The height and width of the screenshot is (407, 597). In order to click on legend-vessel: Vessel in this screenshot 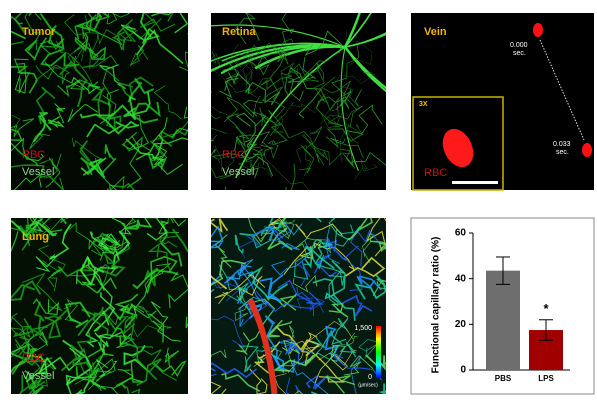, I will do `click(238, 172)`.